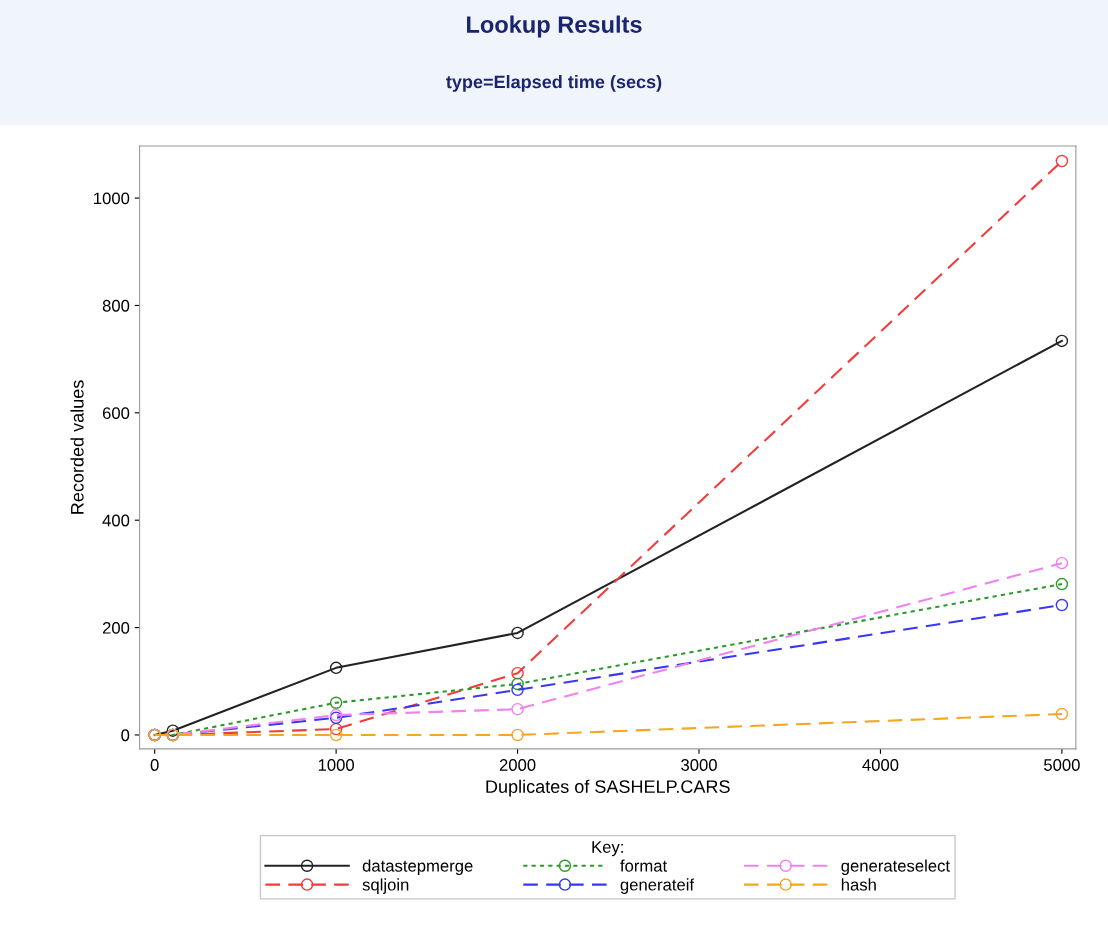 Image resolution: width=1108 pixels, height=948 pixels. Describe the element at coordinates (554, 83) in the screenshot. I see `chart-subtitle: type=Elapsed time (secs)` at that location.